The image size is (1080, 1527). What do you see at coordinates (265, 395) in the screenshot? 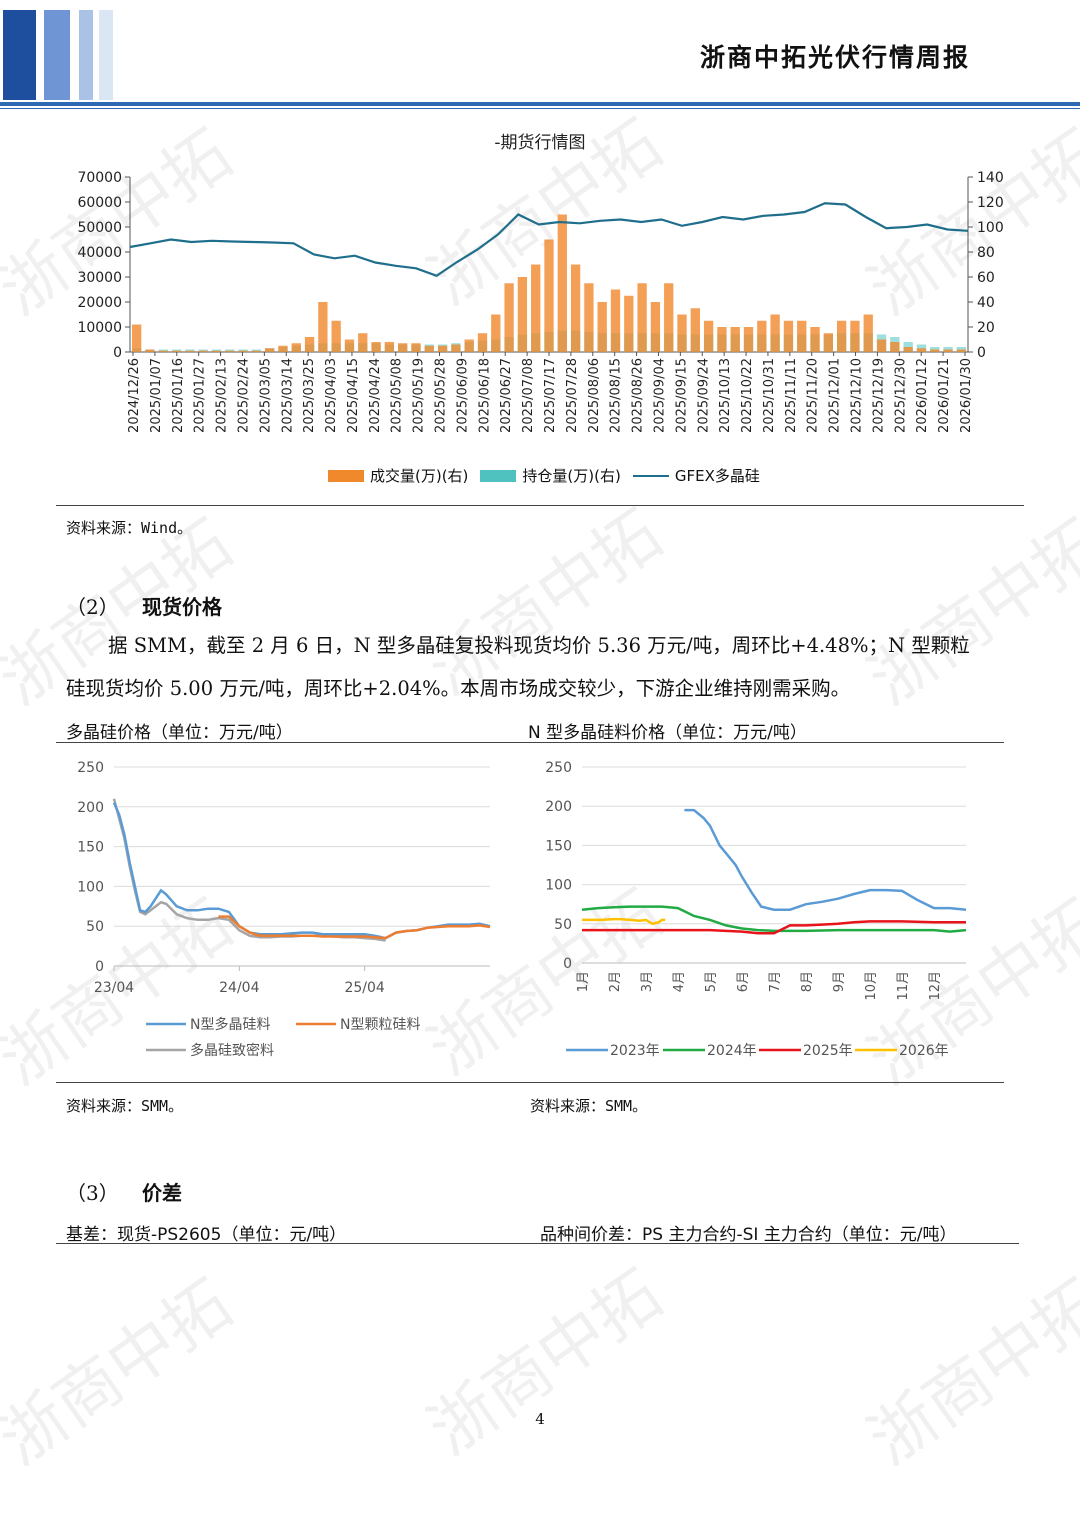
I see `x-tick-label: 2025/03/05` at bounding box center [265, 395].